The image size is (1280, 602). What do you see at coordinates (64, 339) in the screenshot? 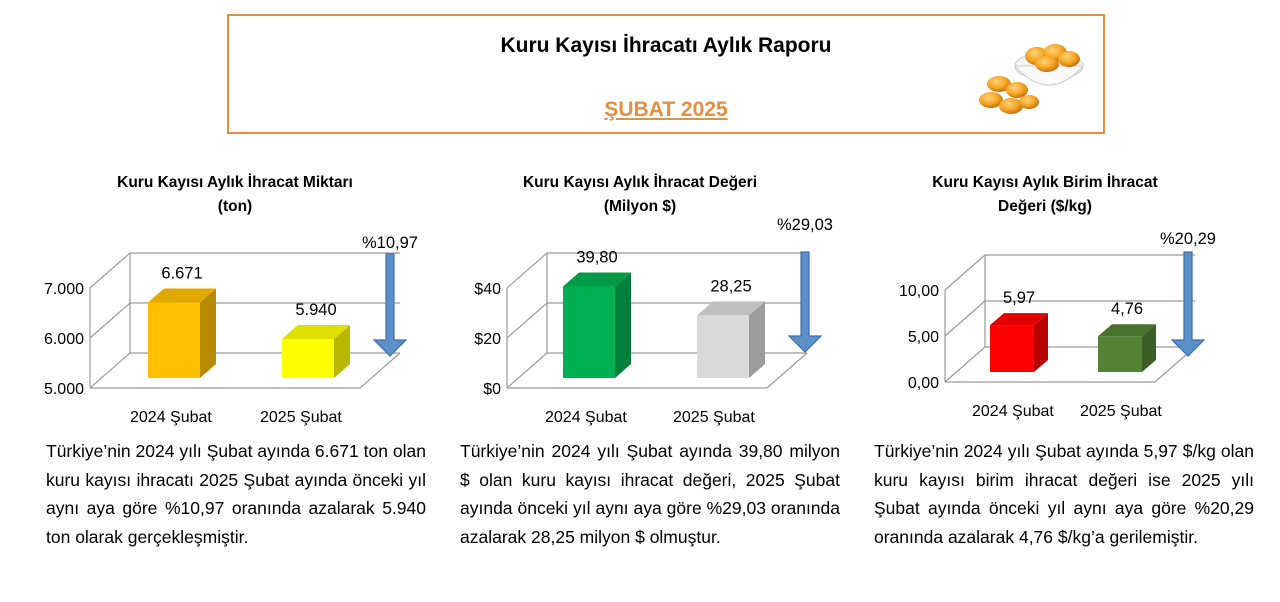
I see `ytick-label: 6.000` at bounding box center [64, 339].